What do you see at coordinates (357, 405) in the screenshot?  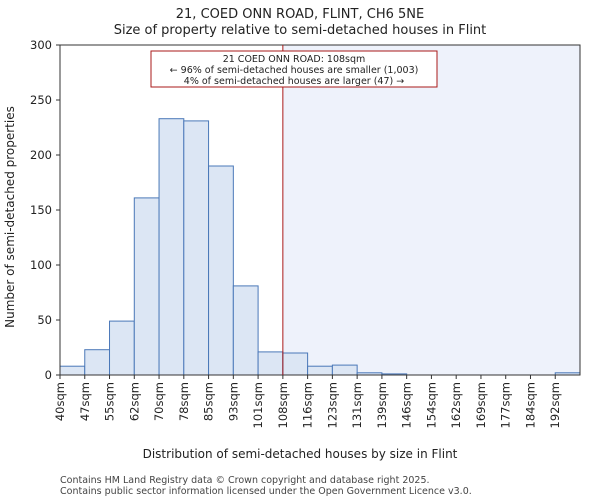 I see `x-tick-label-131sqm: 131sqm` at bounding box center [357, 405].